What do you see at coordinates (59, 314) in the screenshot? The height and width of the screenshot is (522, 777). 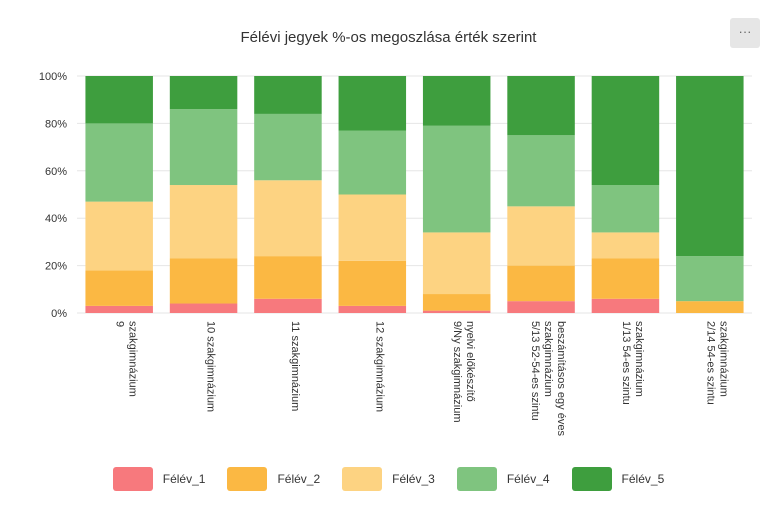 I see `y-tick-label: 0%` at bounding box center [59, 314].